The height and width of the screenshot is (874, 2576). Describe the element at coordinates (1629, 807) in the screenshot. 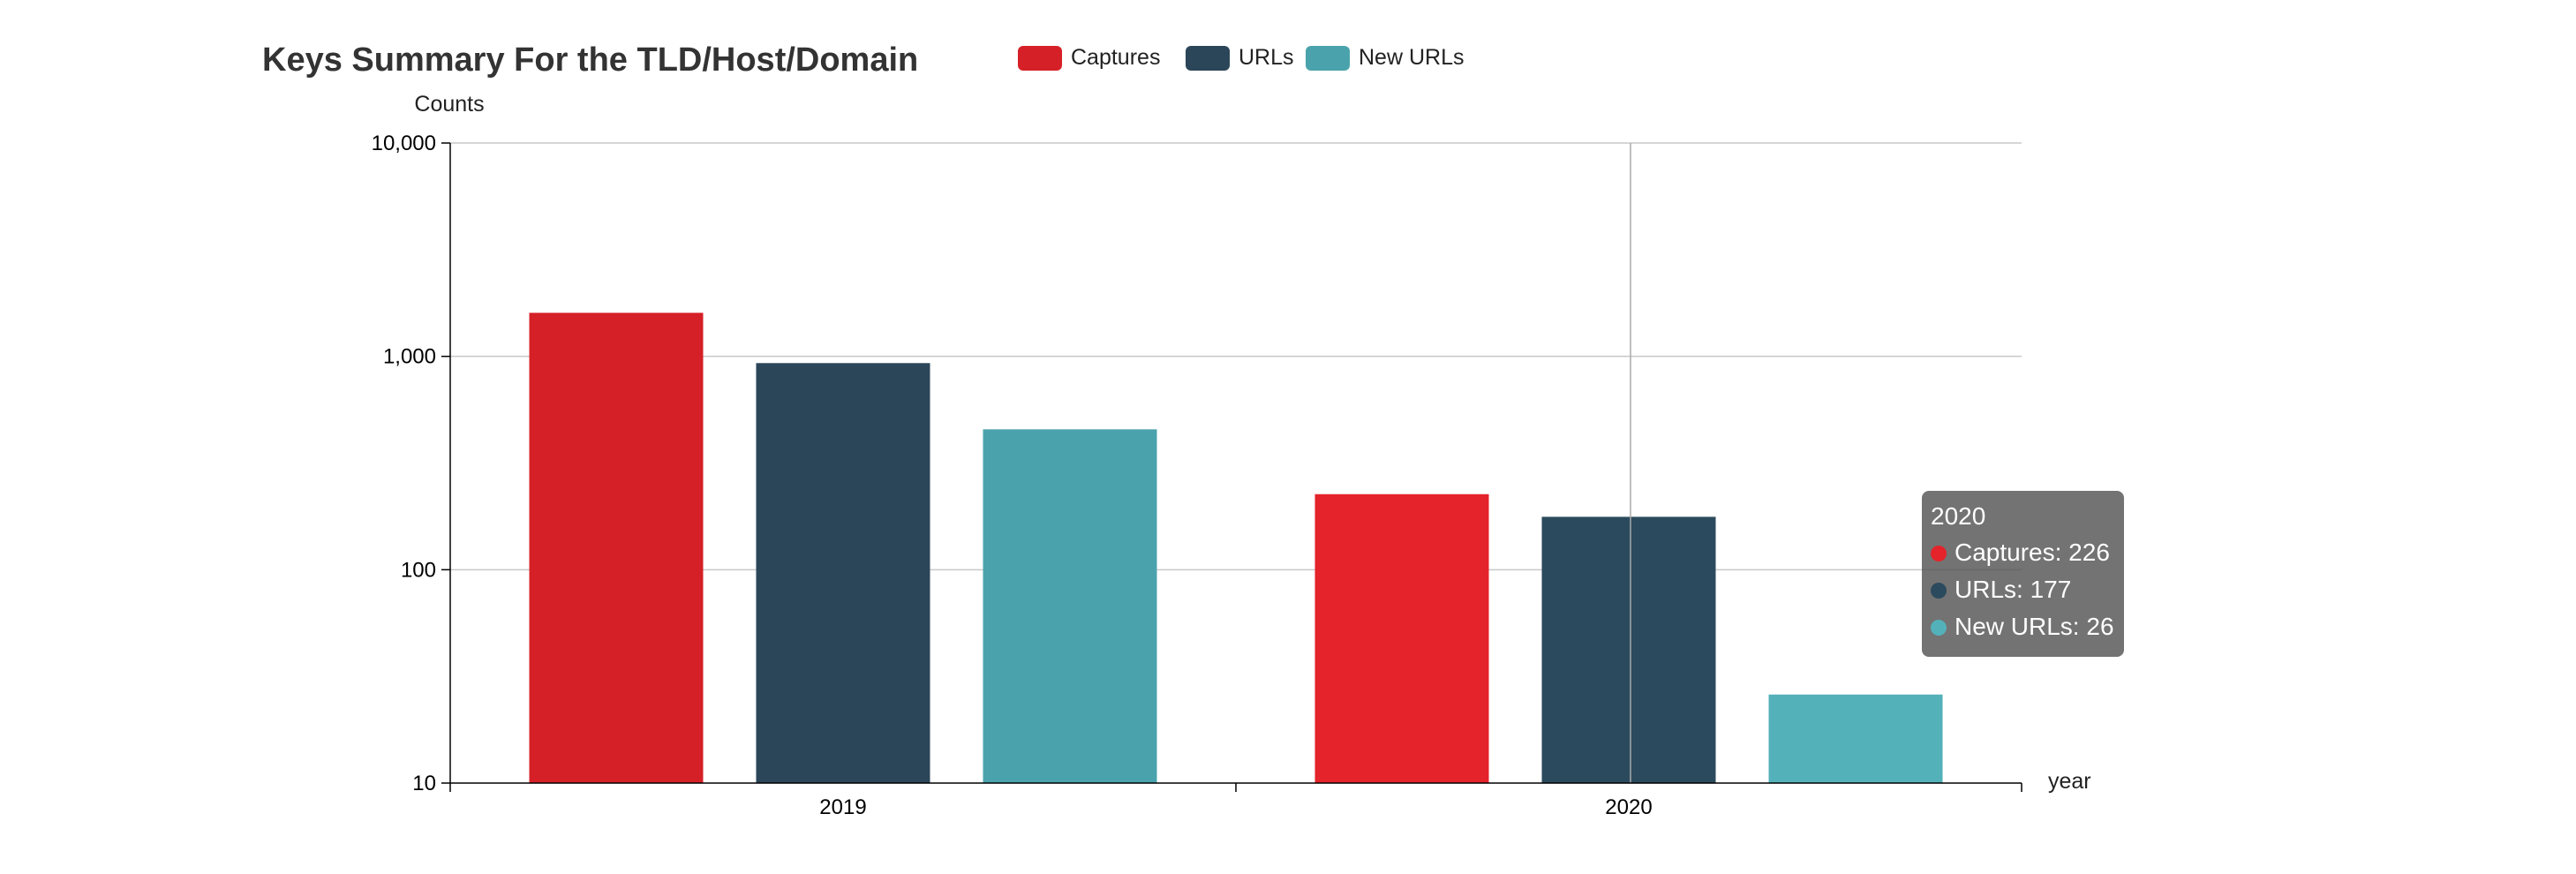

I see `x-tick-label-2020: 2020` at that location.